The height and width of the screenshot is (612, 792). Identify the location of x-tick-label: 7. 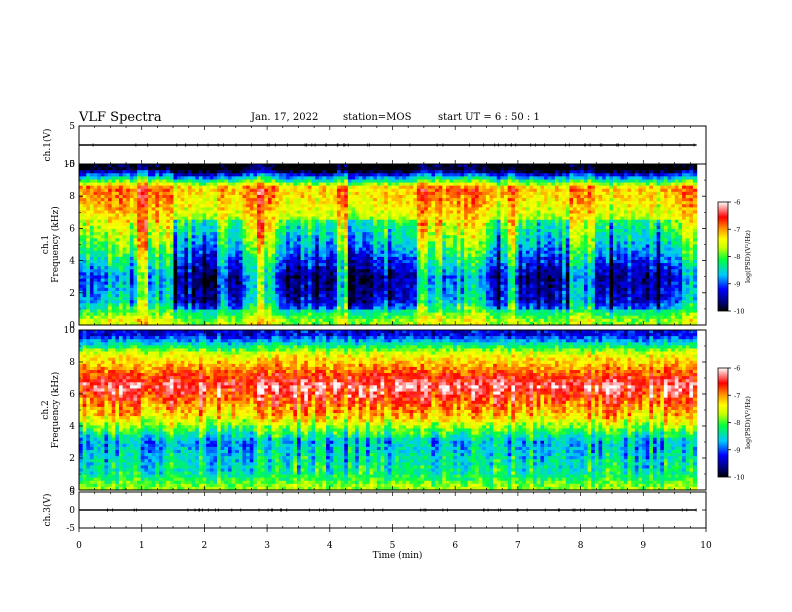
(518, 546).